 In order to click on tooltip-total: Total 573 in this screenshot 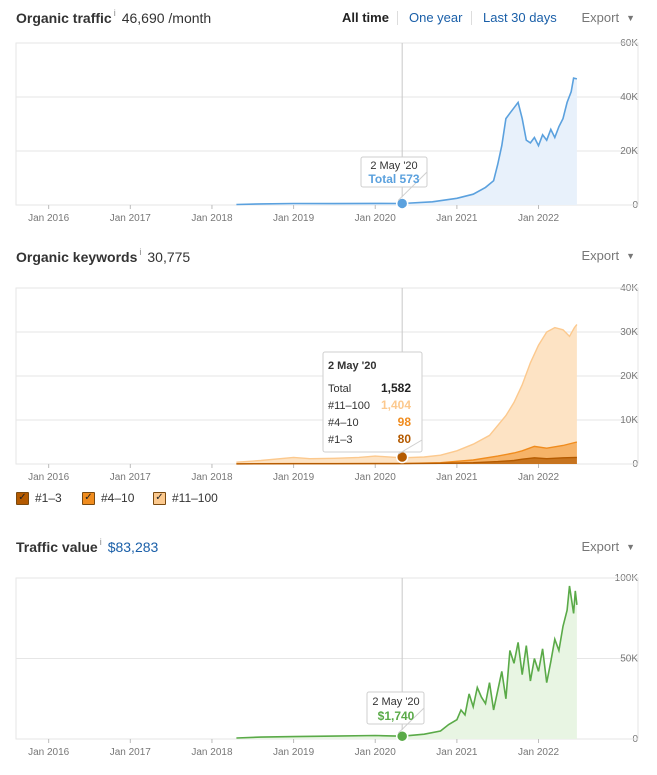, I will do `click(393, 179)`.